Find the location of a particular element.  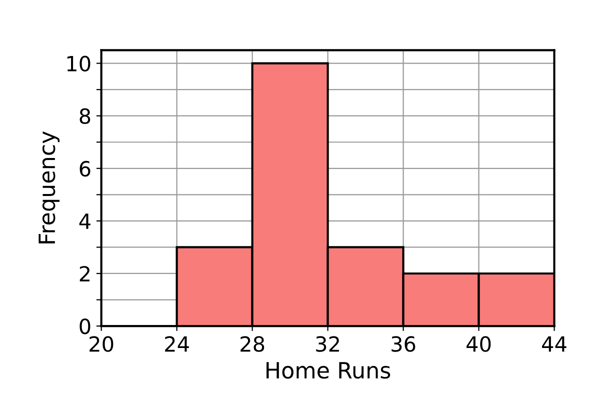

x-tick-label: 28 is located at coordinates (252, 344).